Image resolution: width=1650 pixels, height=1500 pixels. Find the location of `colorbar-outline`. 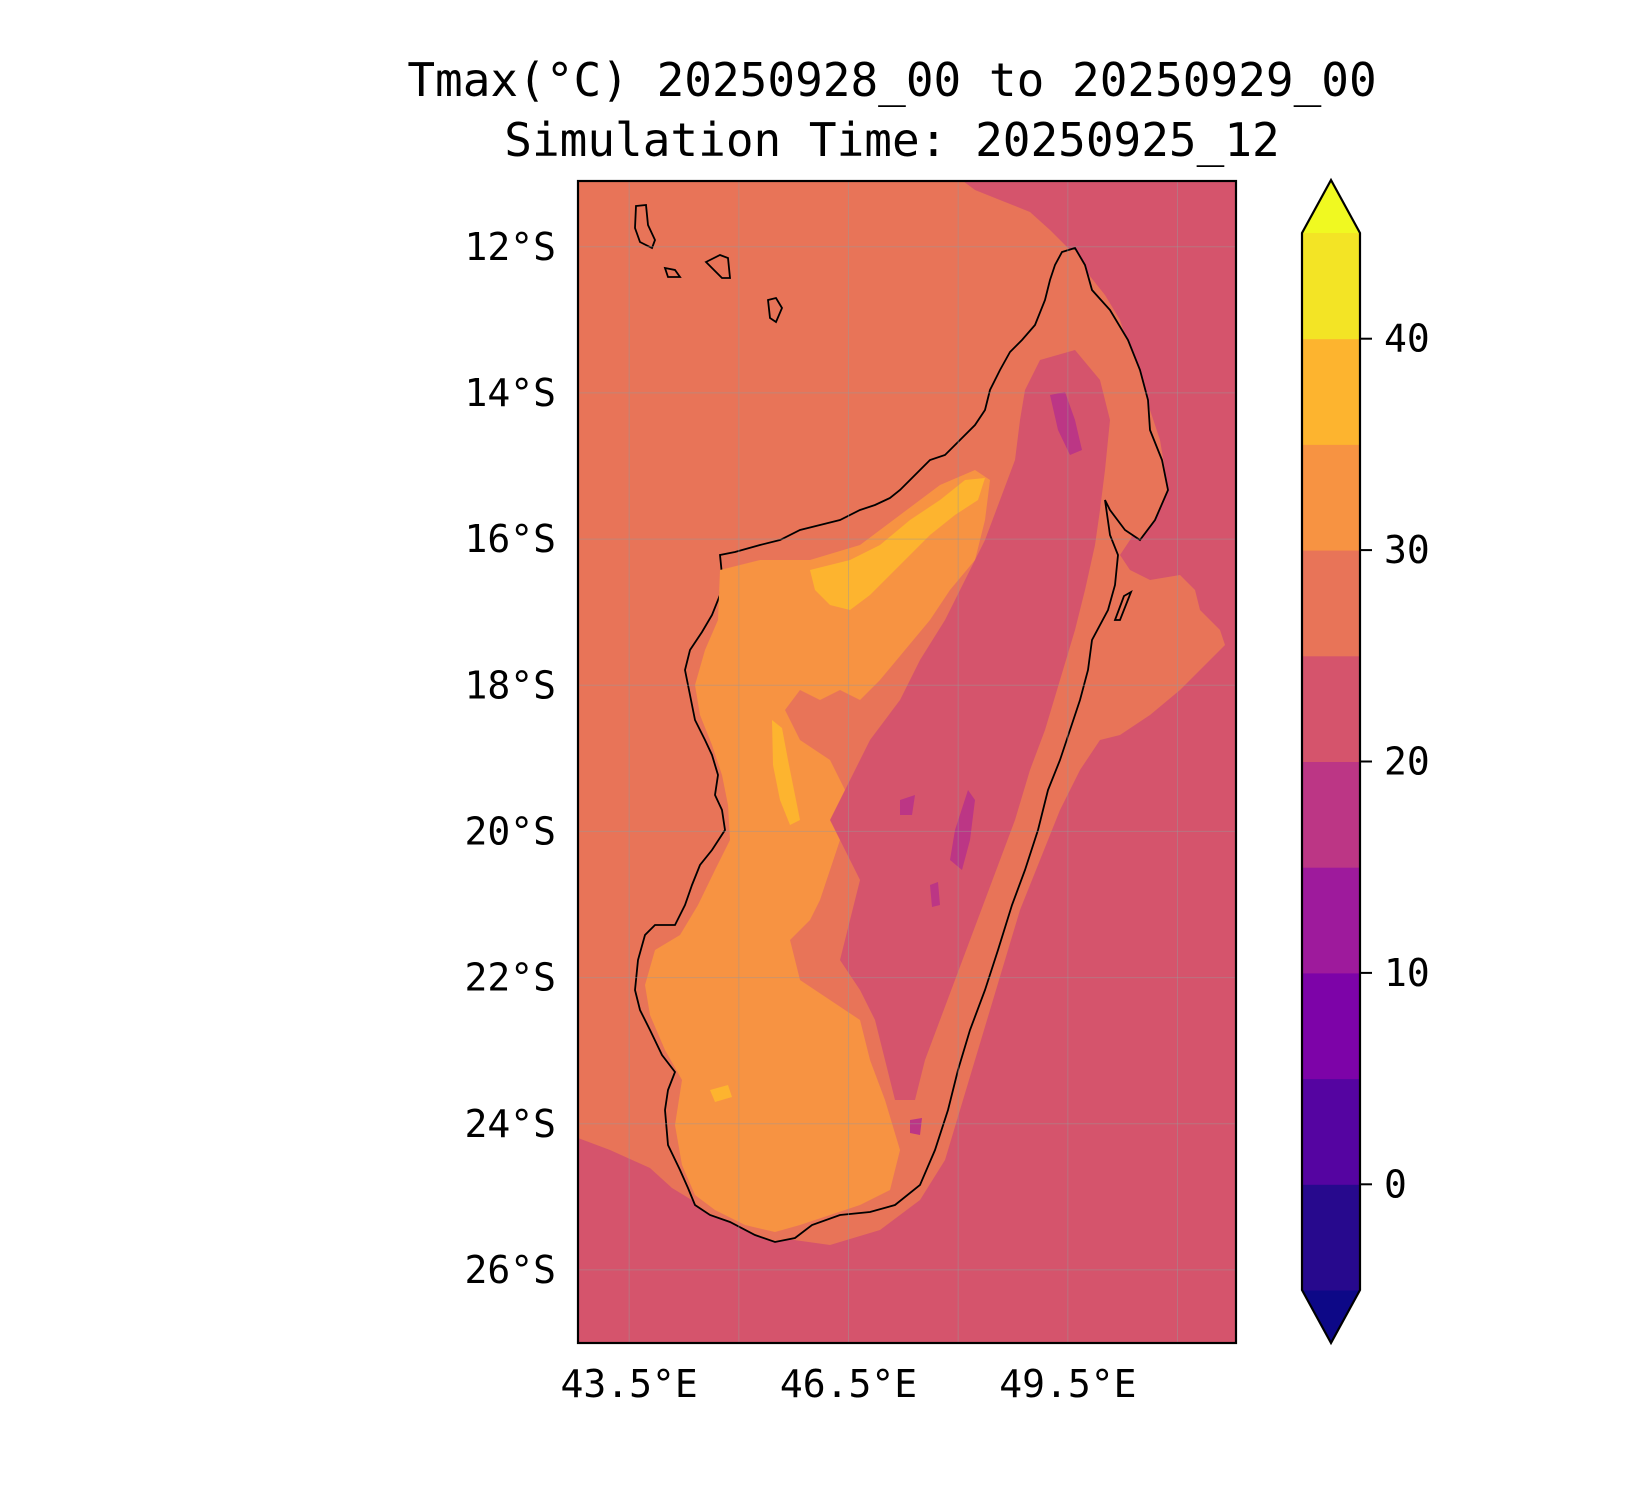

colorbar-outline is located at coordinates (1331, 761).